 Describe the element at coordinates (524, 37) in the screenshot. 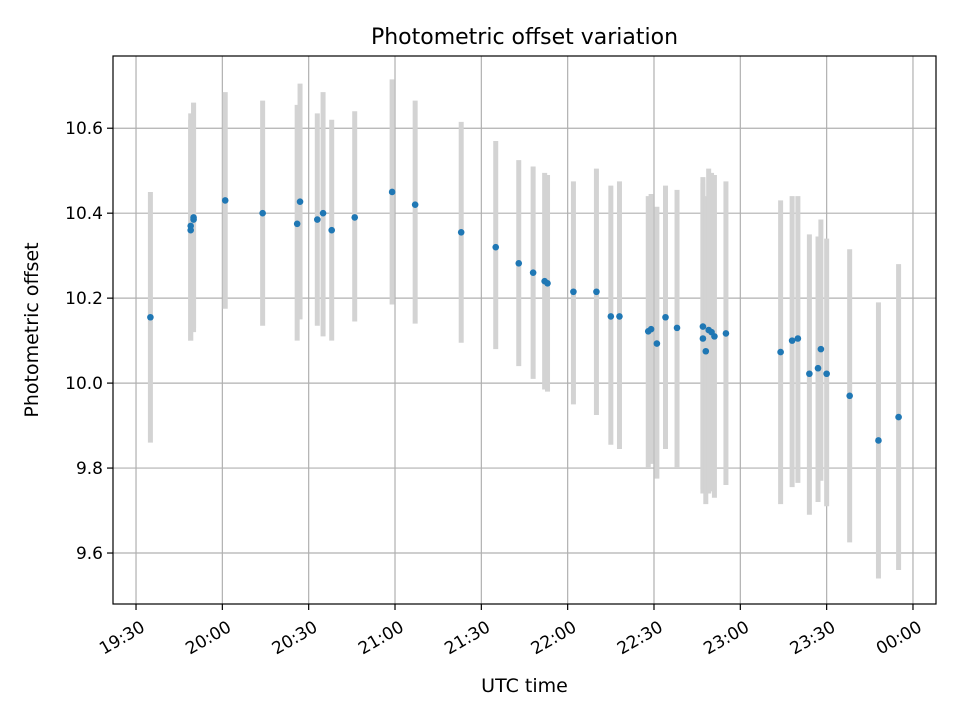

I see `chart-title: Photometric offset variation` at that location.